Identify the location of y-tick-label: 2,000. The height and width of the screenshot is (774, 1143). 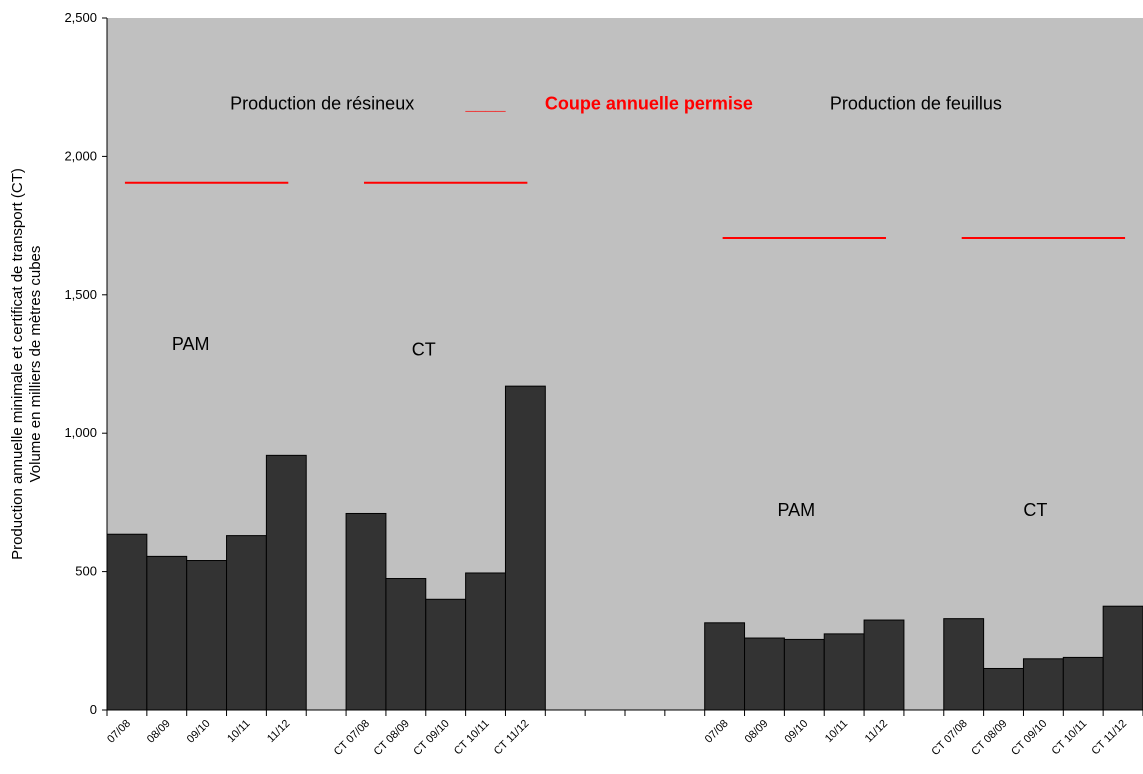
(80, 155).